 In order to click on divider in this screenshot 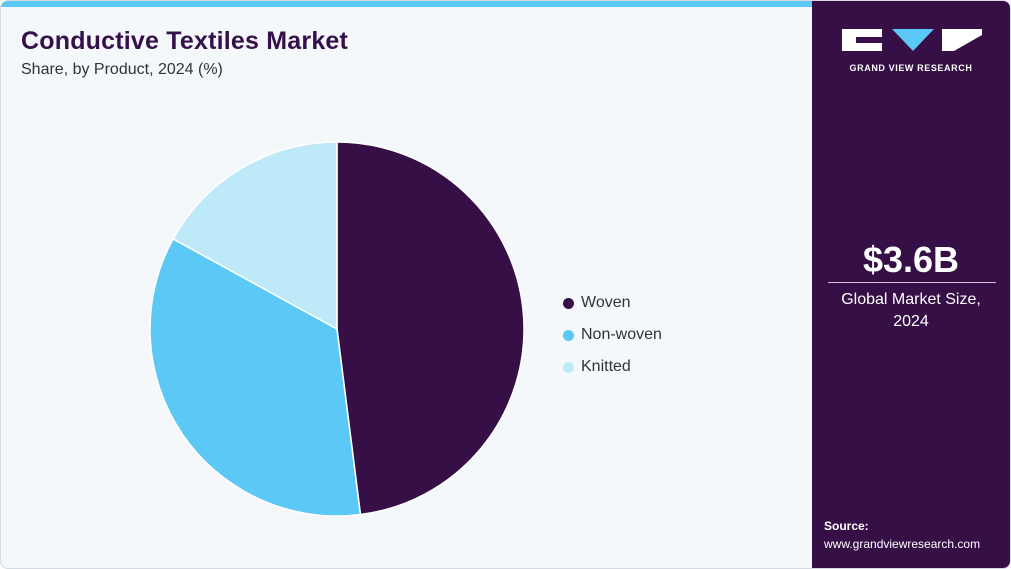, I will do `click(912, 282)`.